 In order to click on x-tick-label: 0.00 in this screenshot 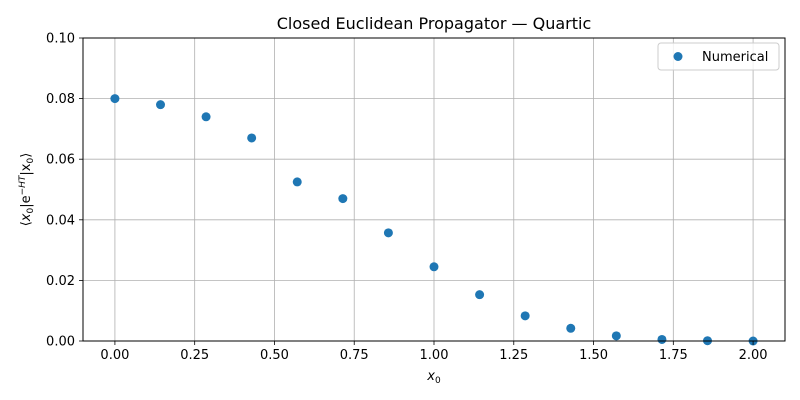, I will do `click(114, 355)`.